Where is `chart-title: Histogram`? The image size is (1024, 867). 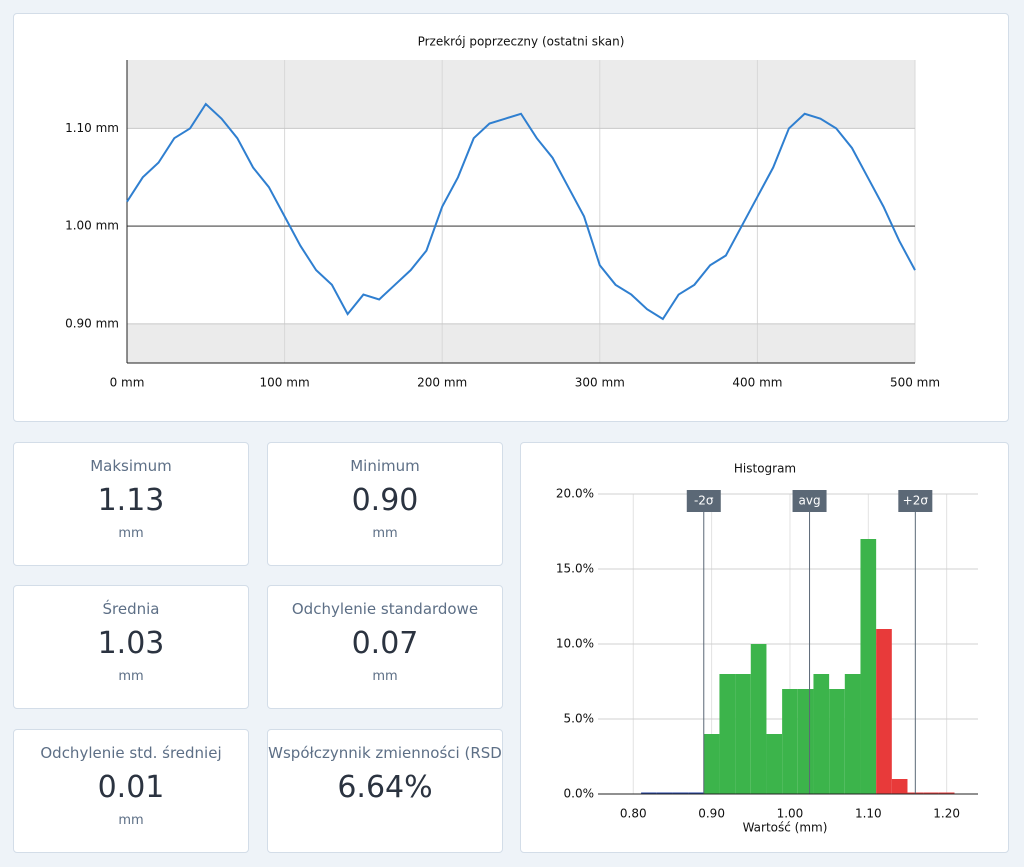
chart-title: Histogram is located at coordinates (765, 469).